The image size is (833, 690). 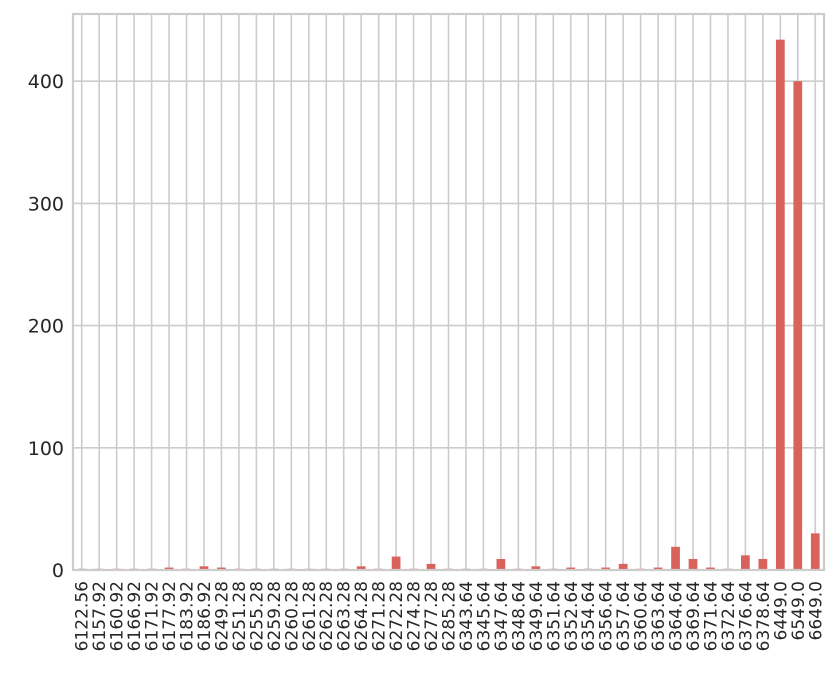 What do you see at coordinates (502, 616) in the screenshot?
I see `x-tick-label: 6347.64` at bounding box center [502, 616].